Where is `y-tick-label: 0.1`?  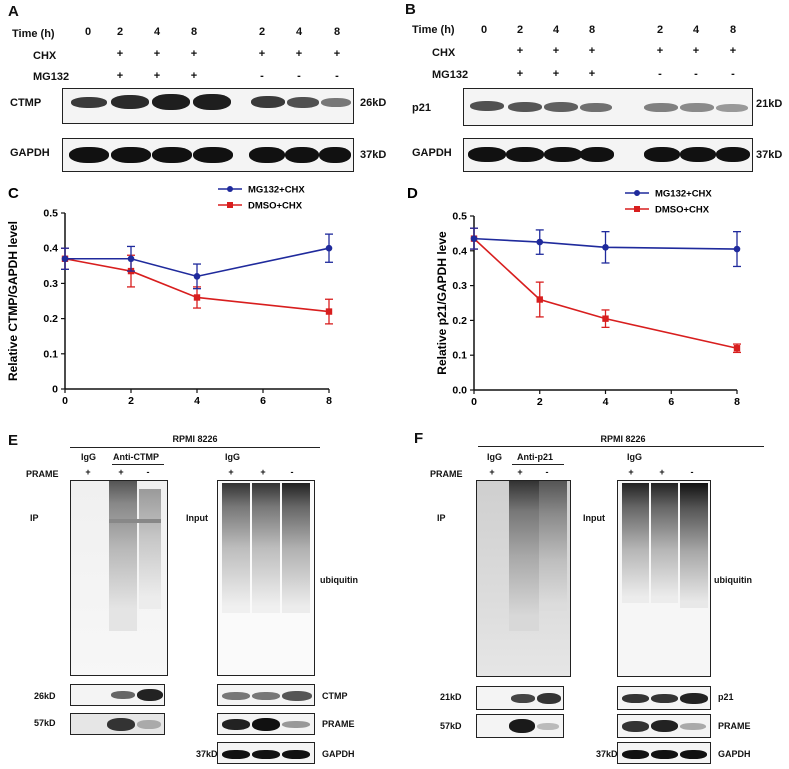
y-tick-label: 0.1 is located at coordinates (50, 354).